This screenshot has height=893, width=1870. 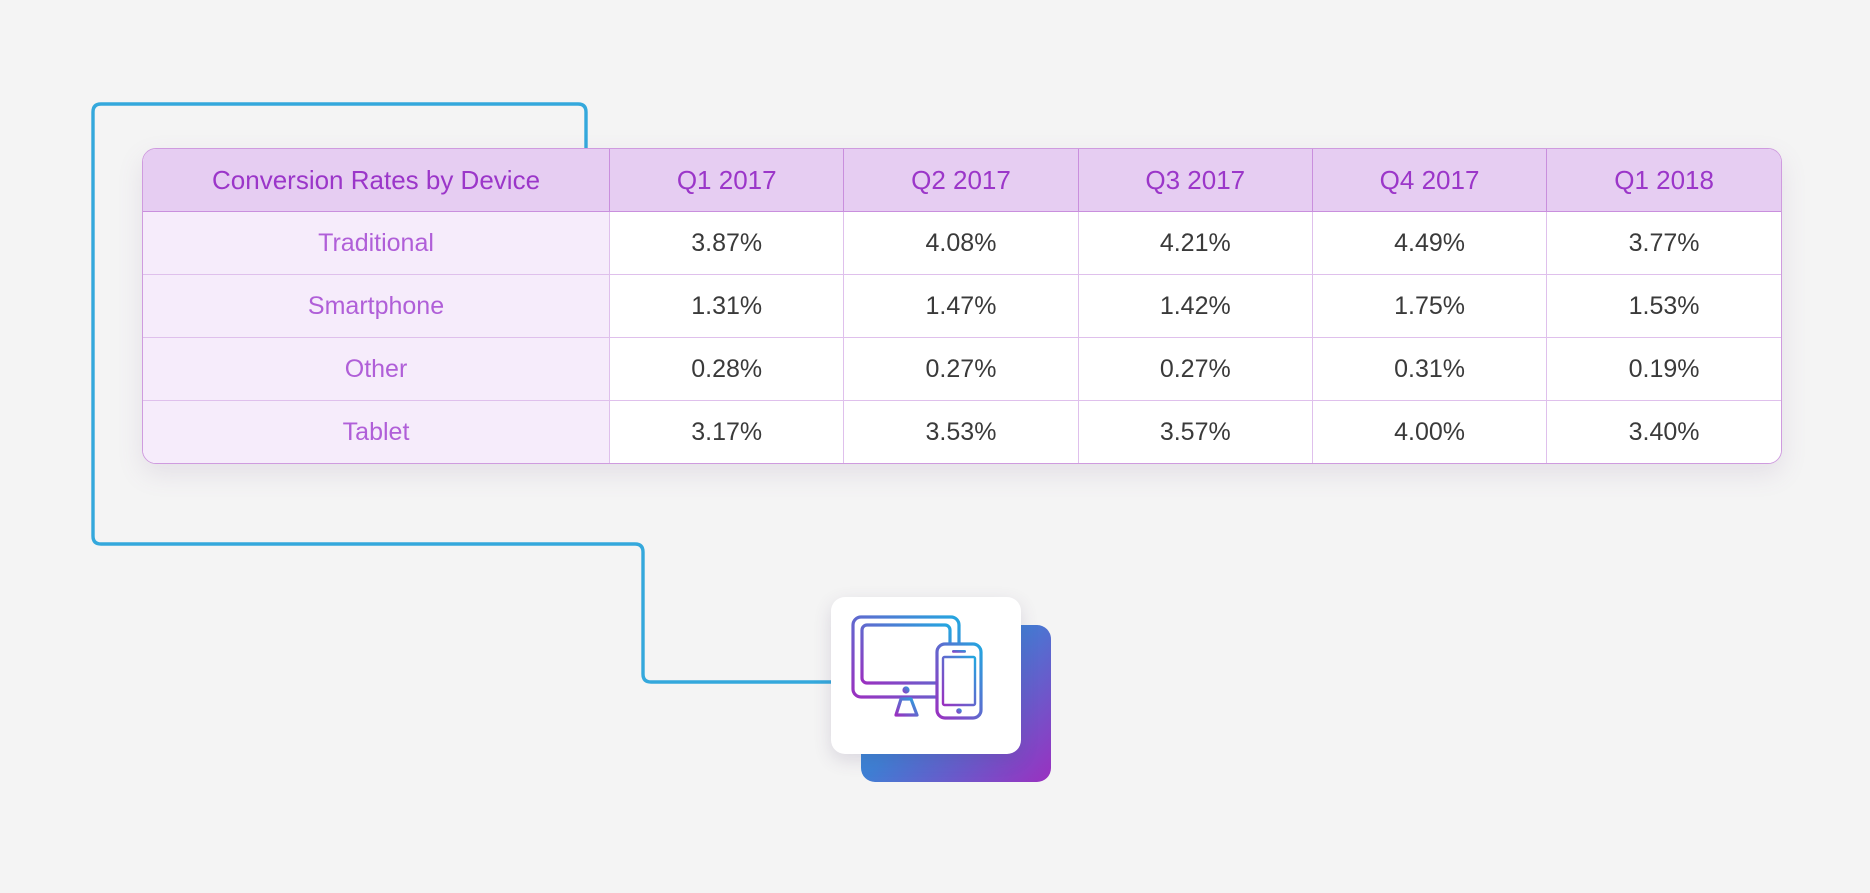 What do you see at coordinates (1663, 431) in the screenshot?
I see `cell-tablet-q1-2018: 3.40%` at bounding box center [1663, 431].